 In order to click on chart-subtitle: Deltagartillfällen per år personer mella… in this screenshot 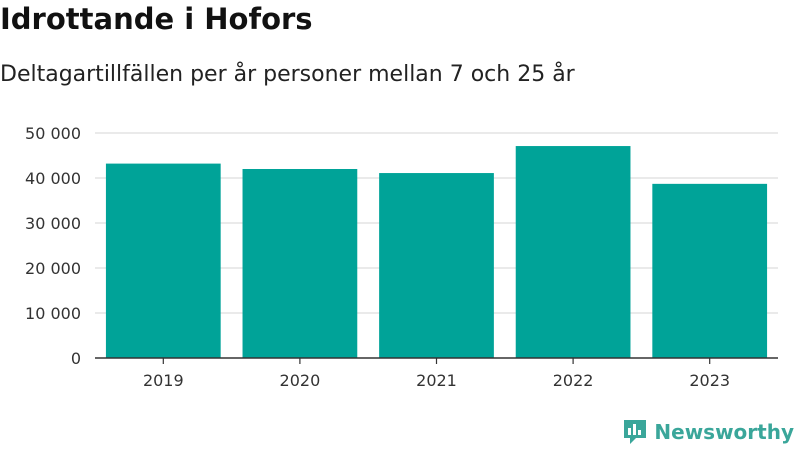, I will do `click(287, 74)`.